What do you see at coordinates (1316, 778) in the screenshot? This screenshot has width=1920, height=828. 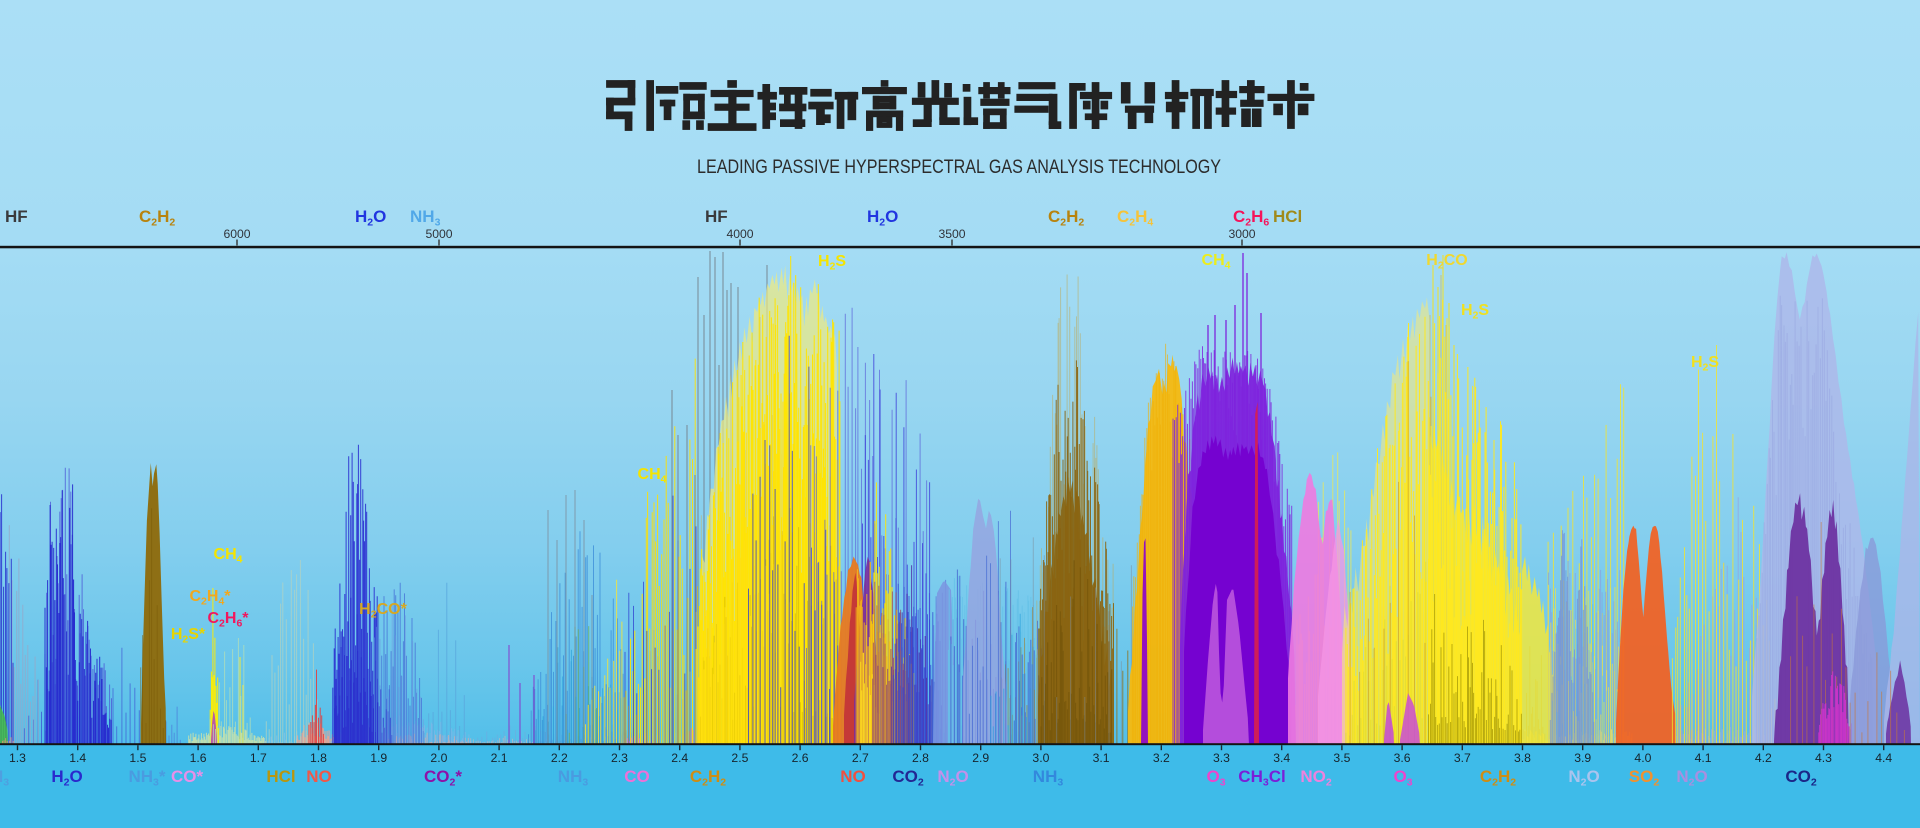 I see `svg-text: NO2​` at bounding box center [1316, 778].